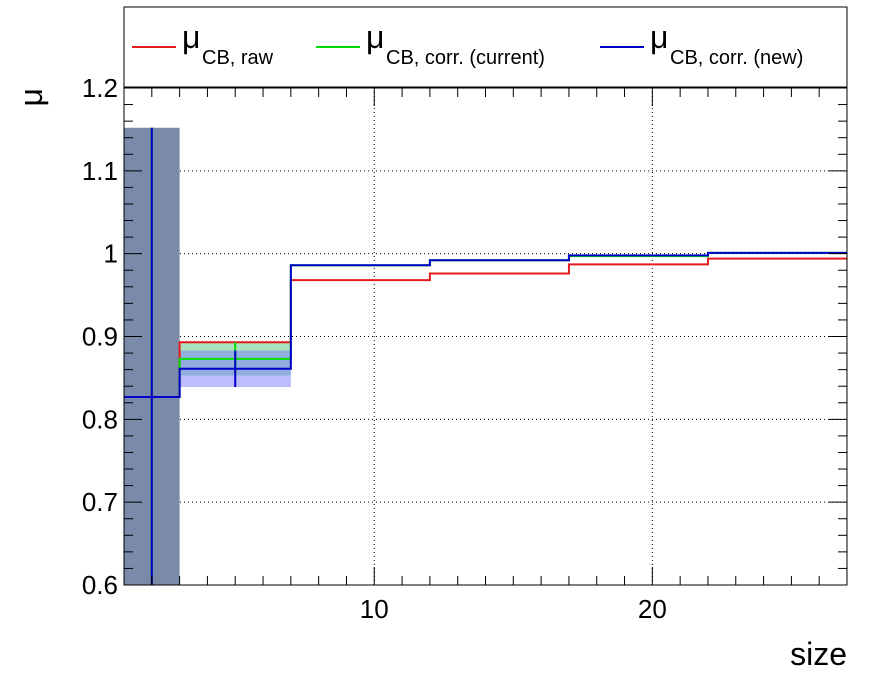 The image size is (883, 681). Describe the element at coordinates (374, 609) in the screenshot. I see `x-tick-label: 10` at that location.